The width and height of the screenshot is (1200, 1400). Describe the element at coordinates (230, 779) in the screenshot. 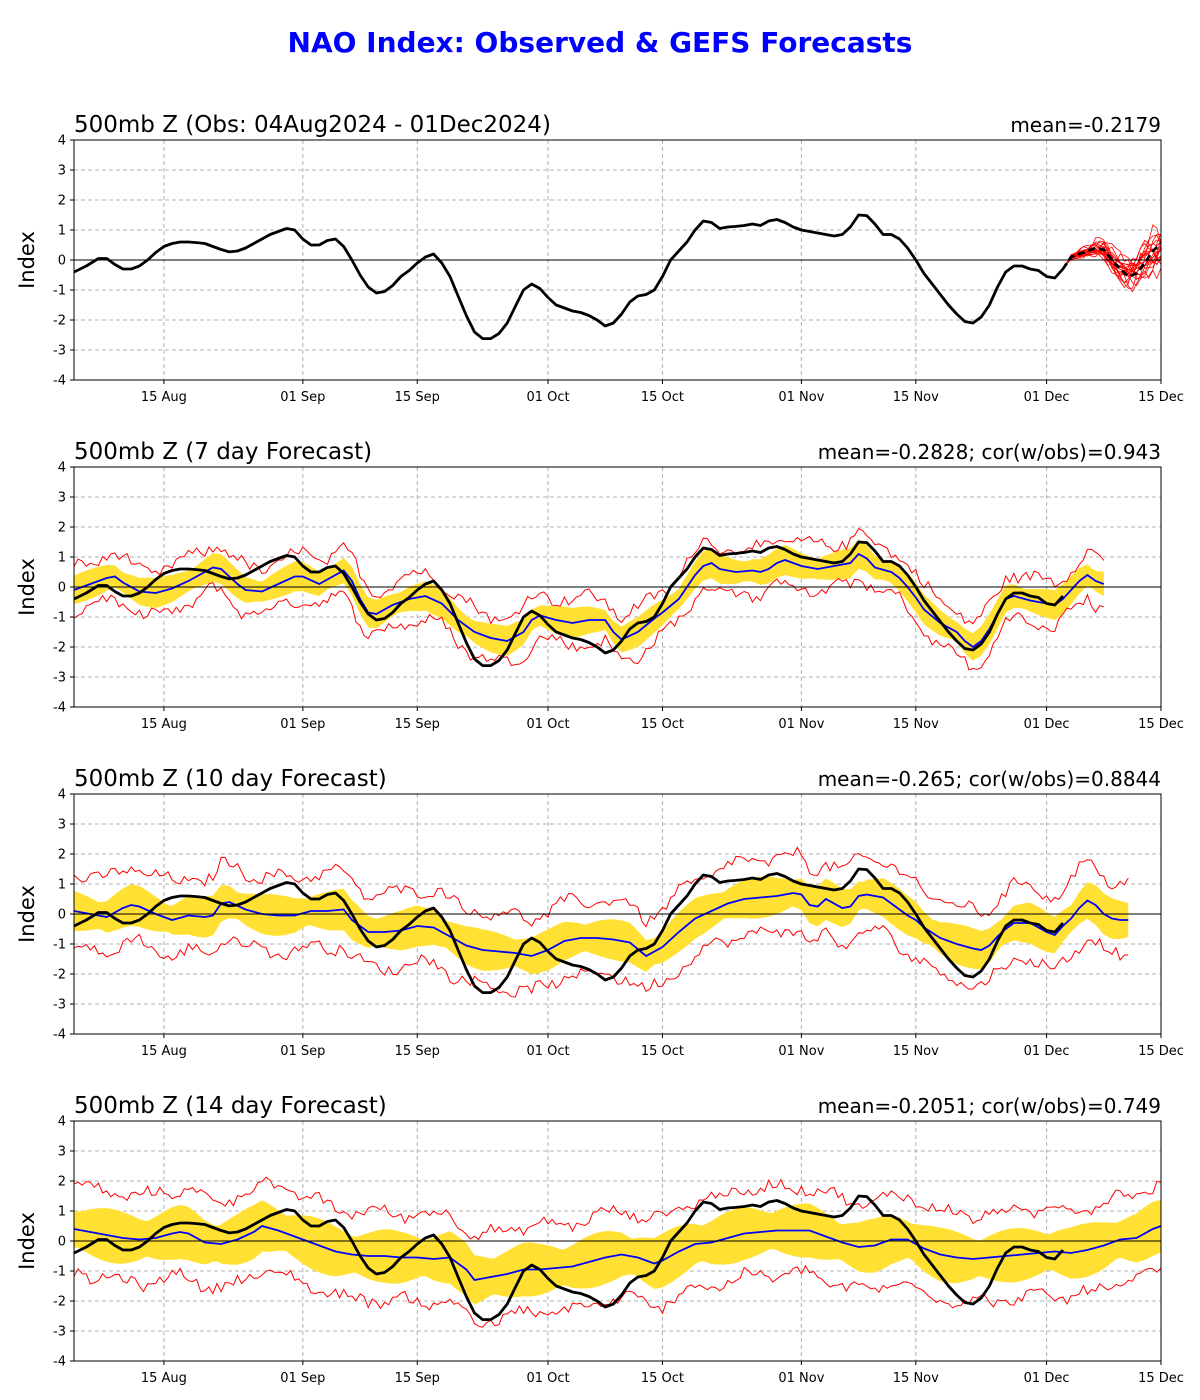

I see `panel-title: 500mb Z (10 day Forecast)` at that location.